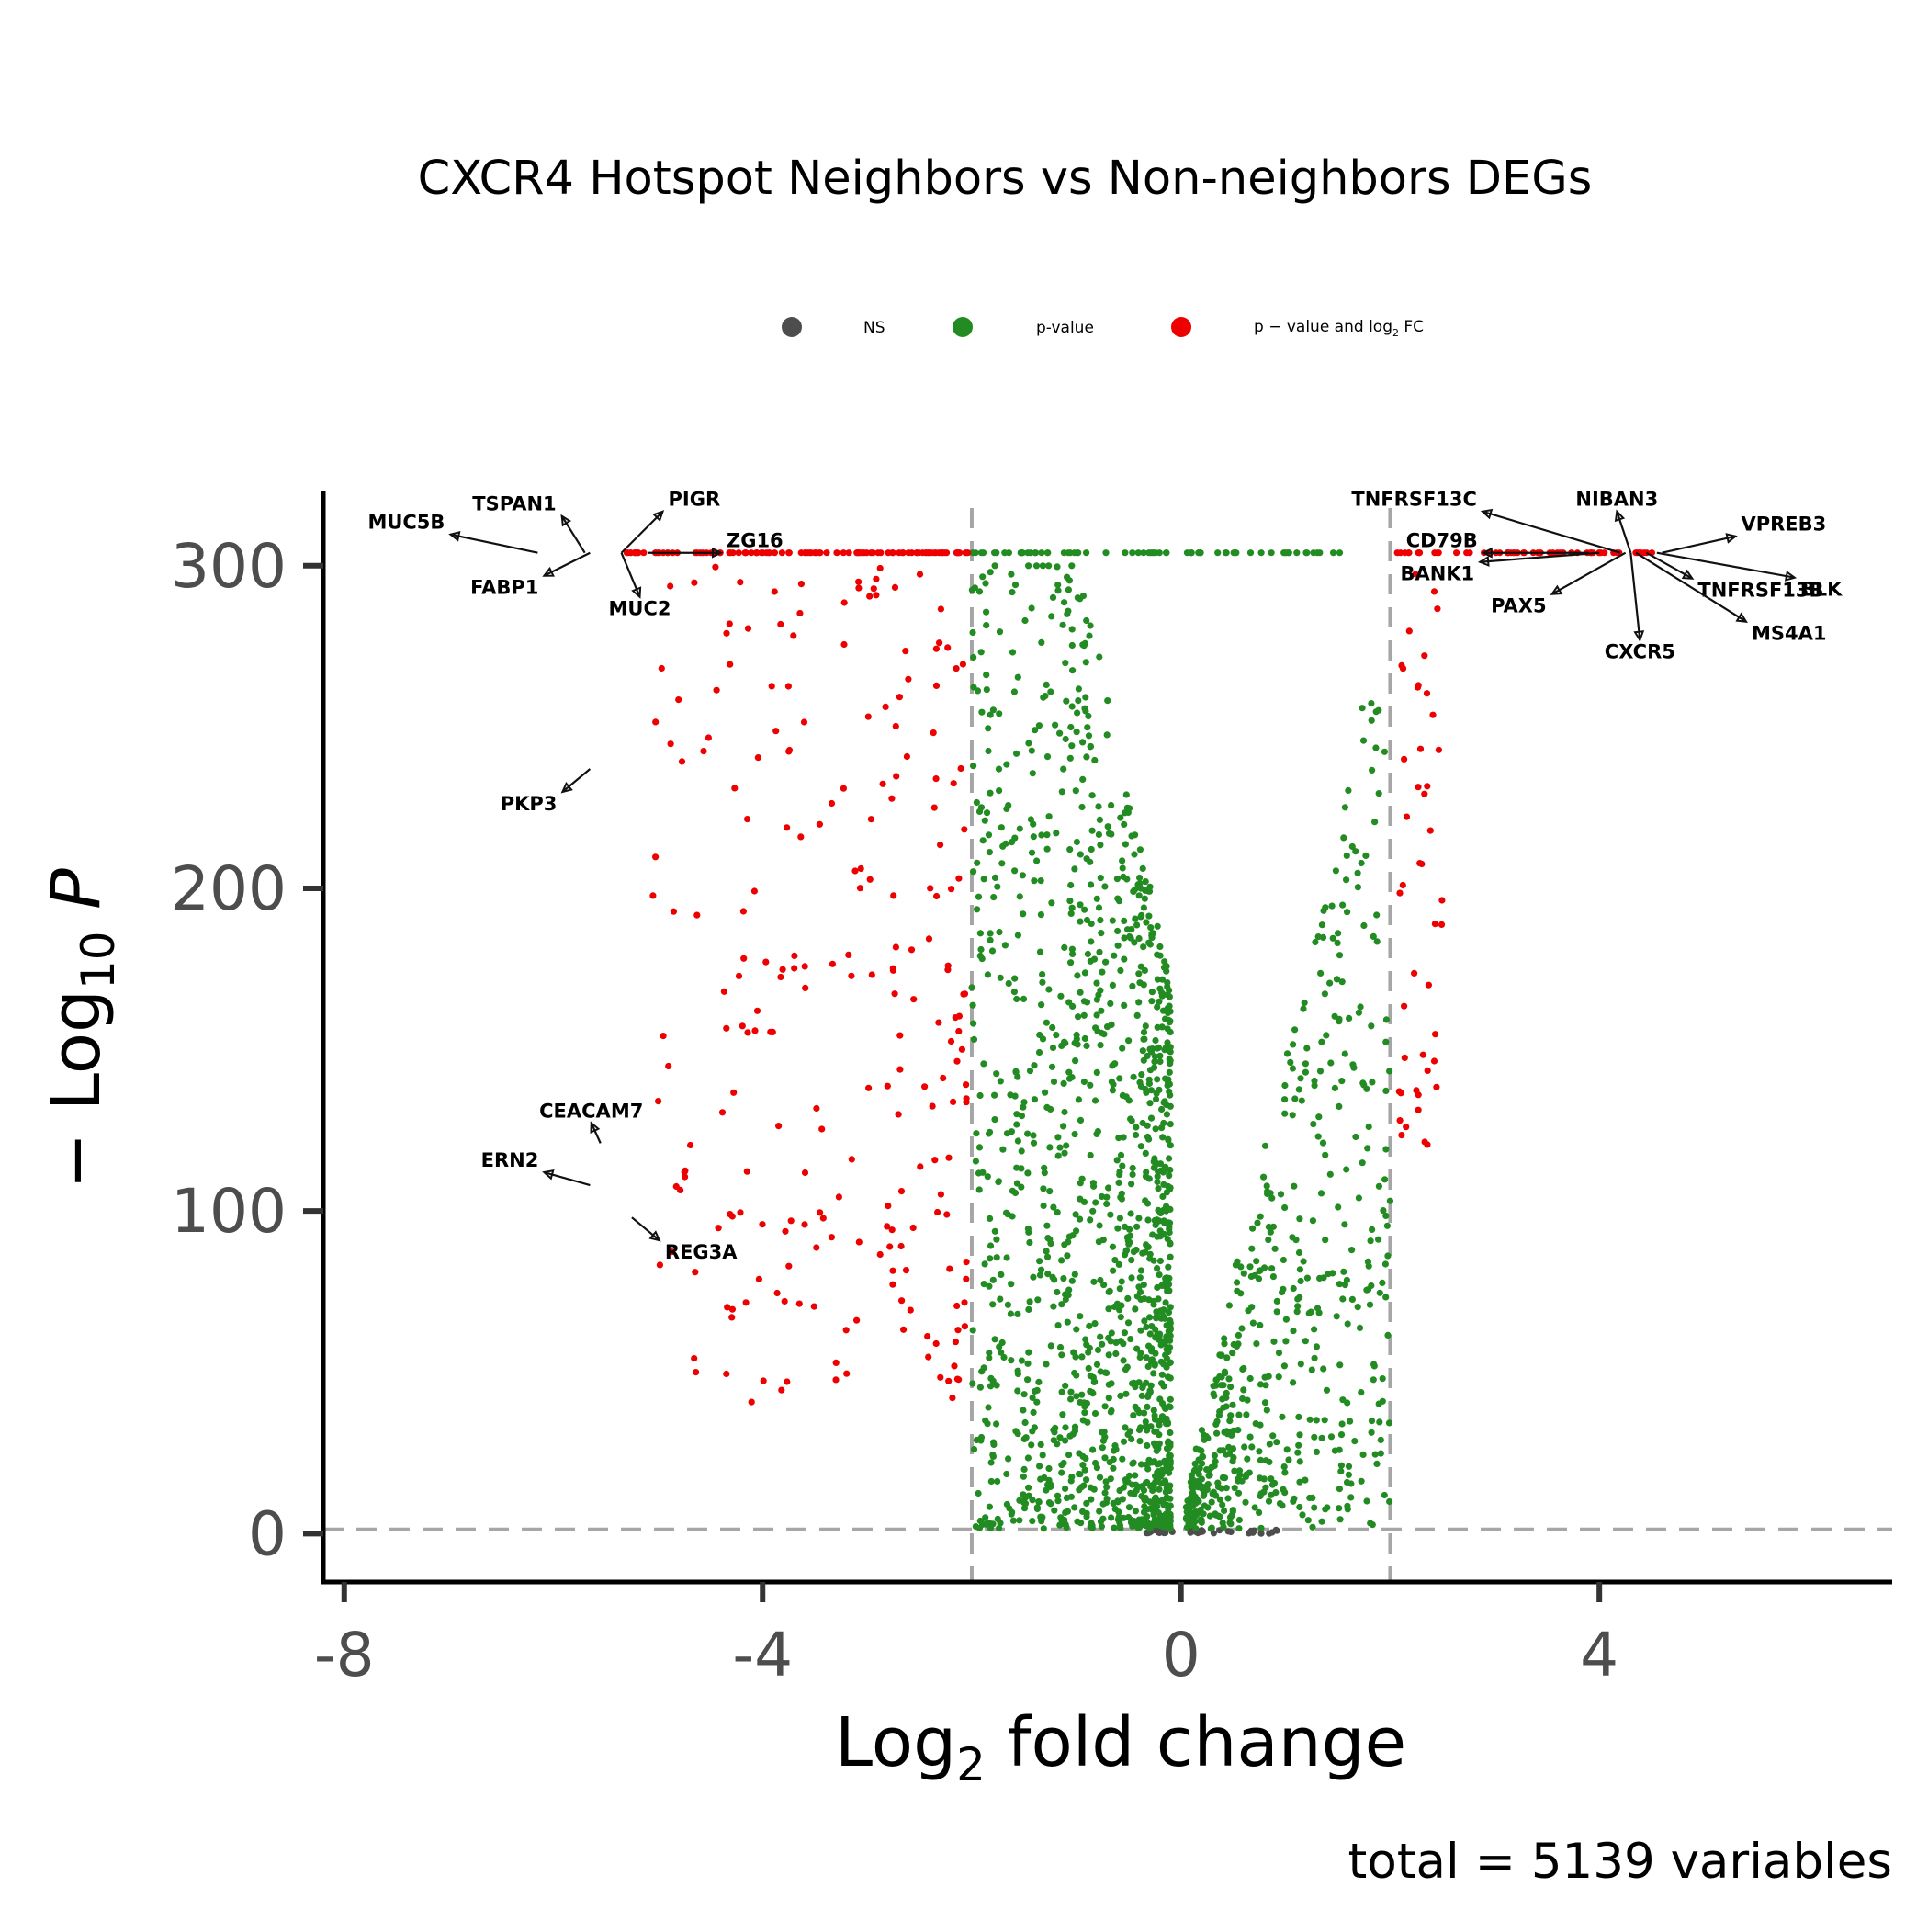 This screenshot has width=1928, height=1932. Describe the element at coordinates (1551, 532) in the screenshot. I see `gene-arrow-tnfrsf13c` at that location.